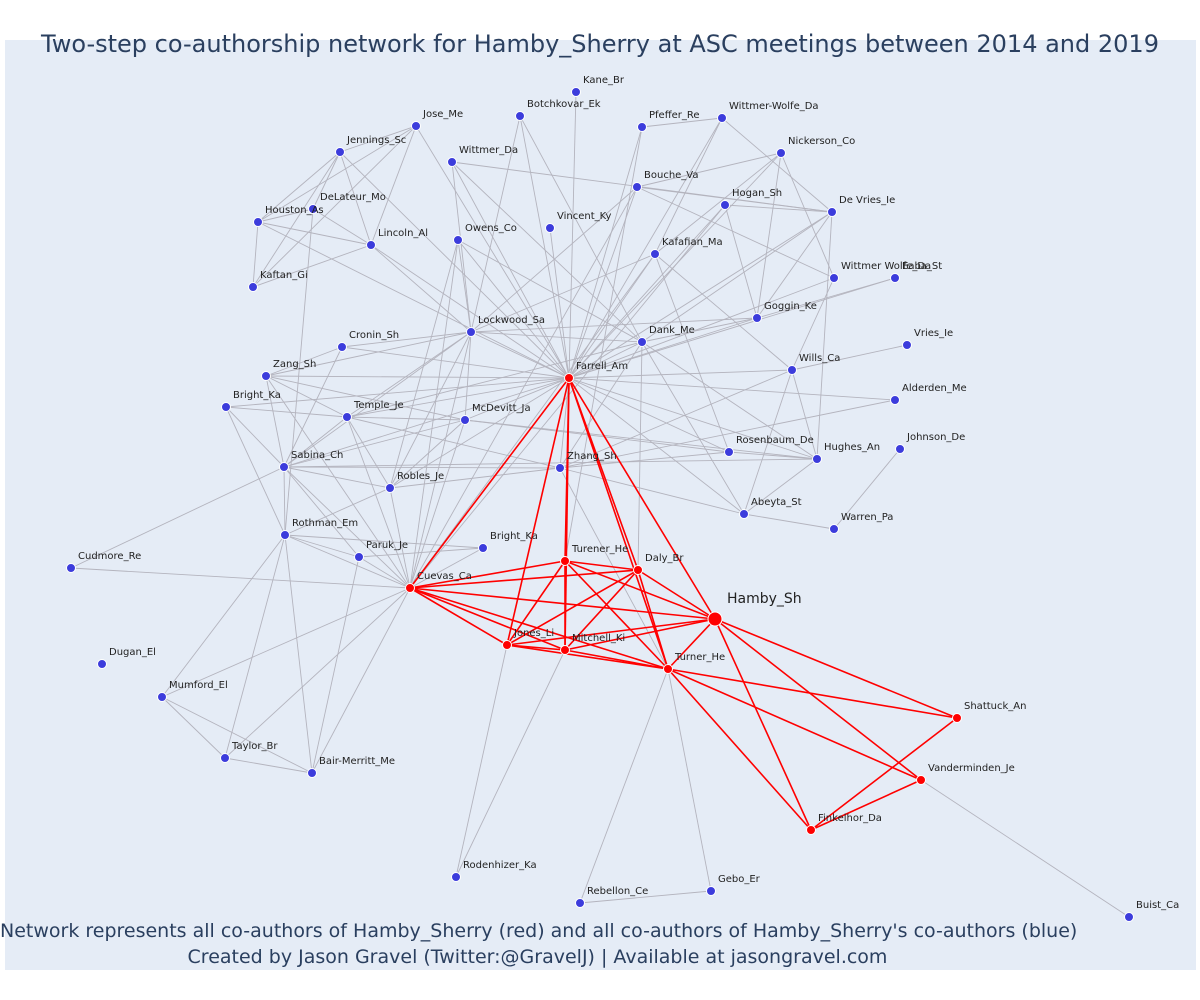 The width and height of the screenshot is (1200, 1000). I want to click on red-edge-turner-he-shattuck-an, so click(812, 693).